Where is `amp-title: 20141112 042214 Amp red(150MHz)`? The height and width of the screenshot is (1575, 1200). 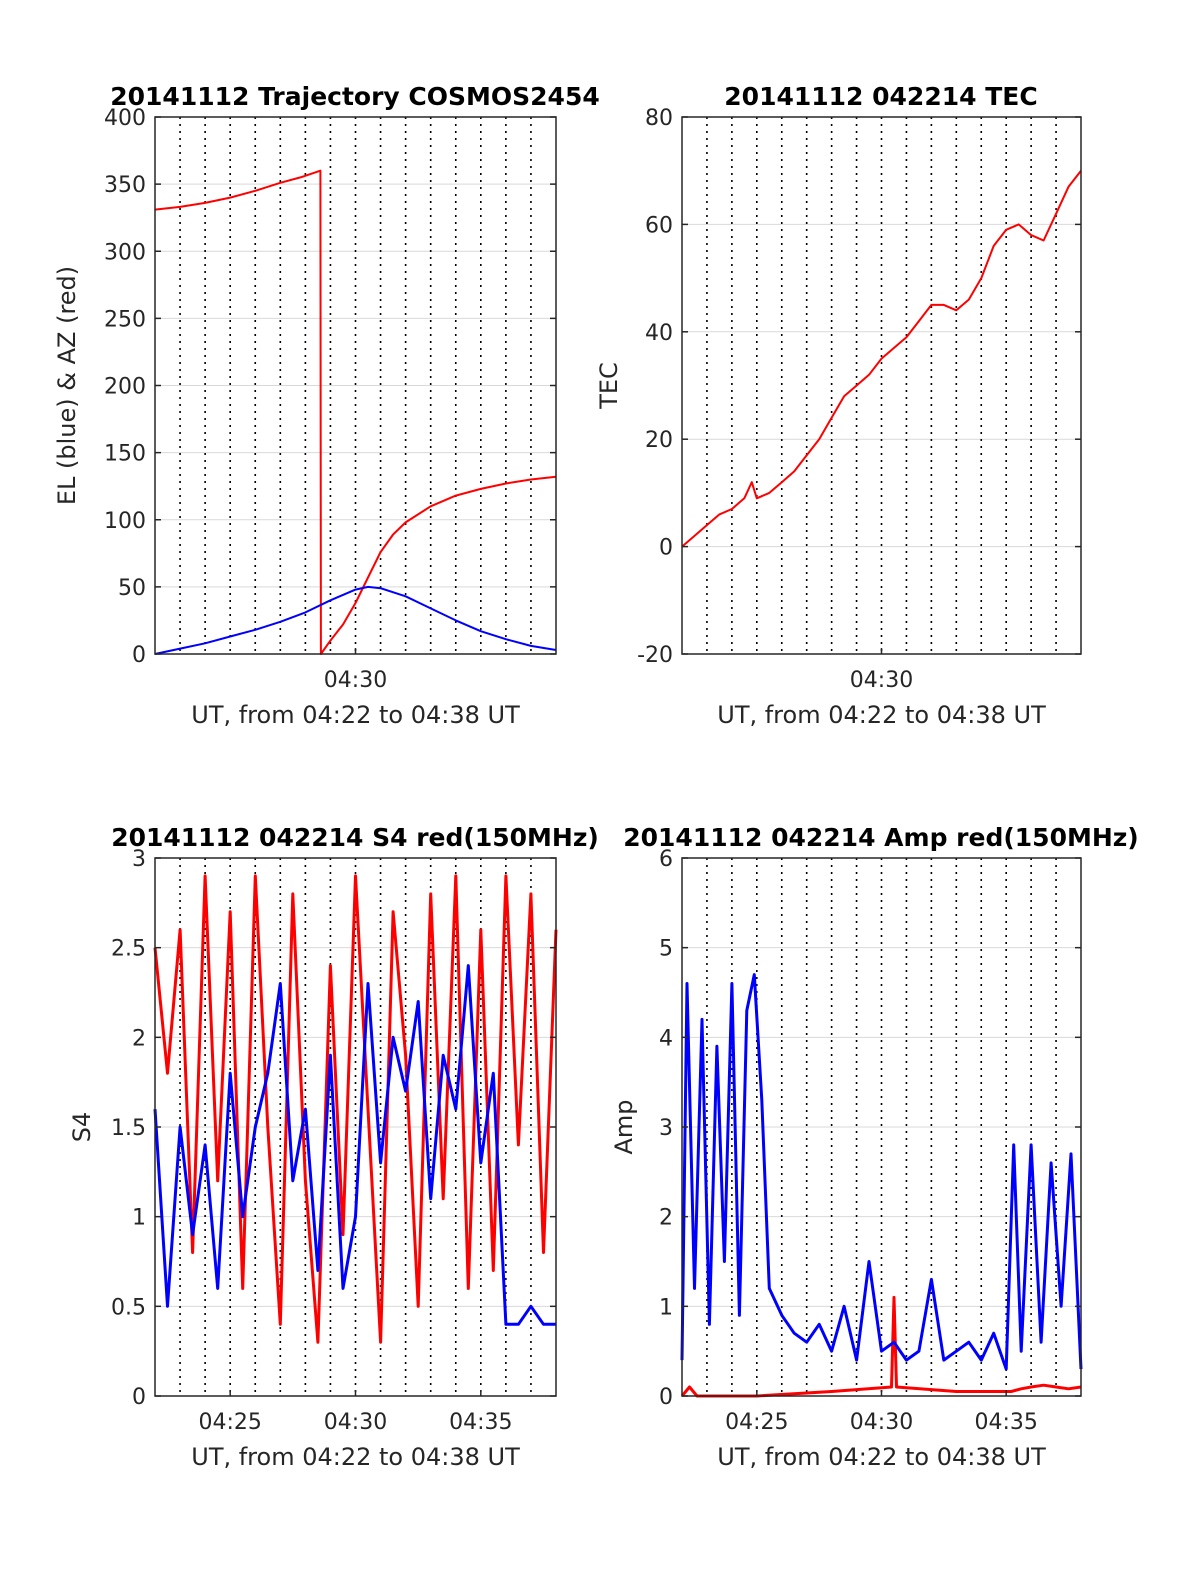
amp-title: 20141112 042214 Amp red(150MHz) is located at coordinates (881, 837).